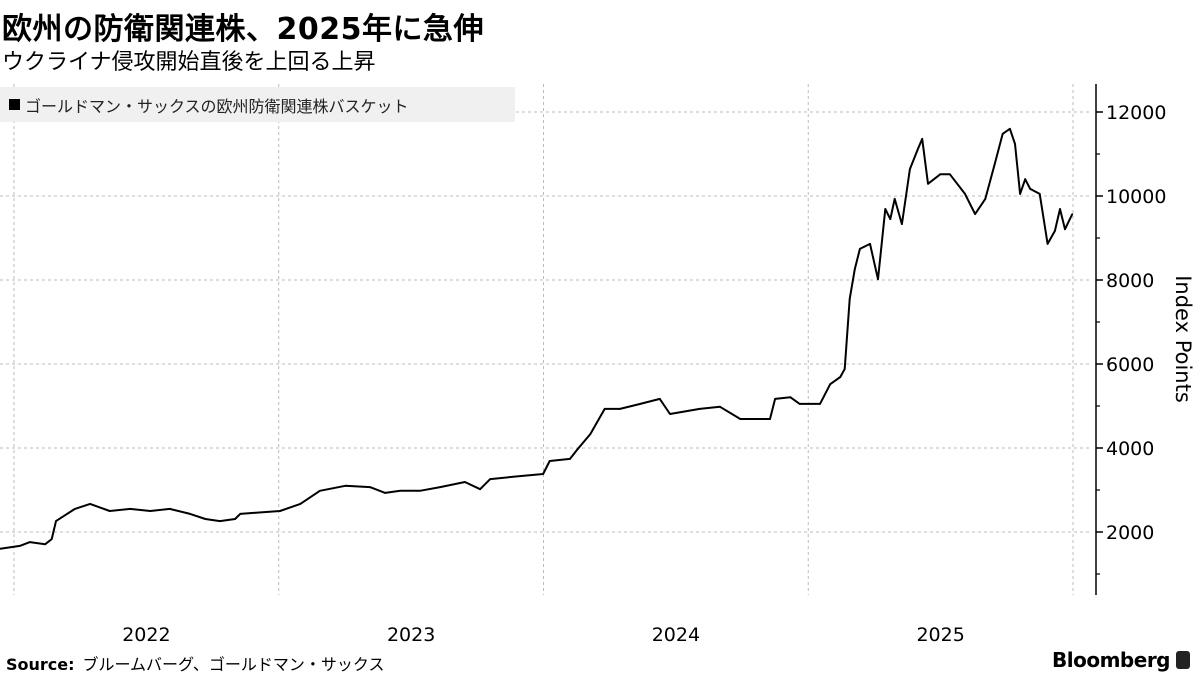 The height and width of the screenshot is (675, 1200). Describe the element at coordinates (1130, 365) in the screenshot. I see `y-tick-label: 6000` at that location.